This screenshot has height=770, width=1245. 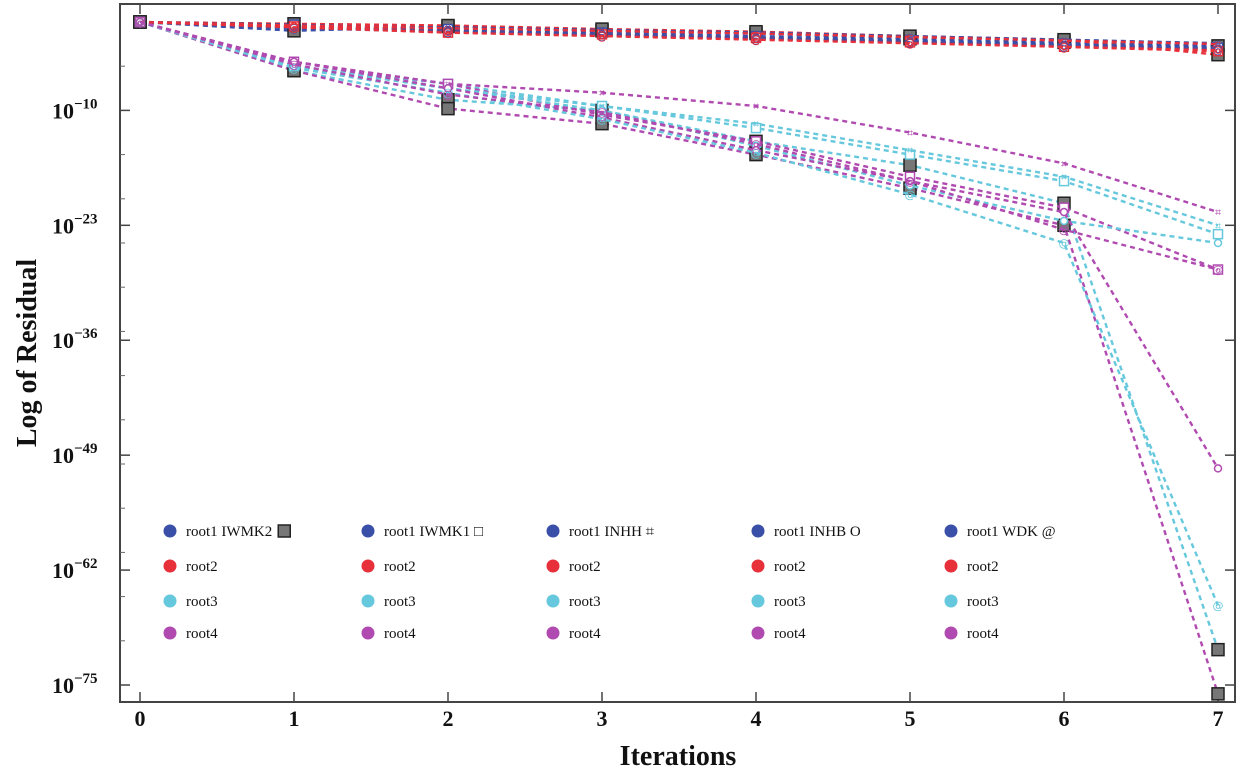 What do you see at coordinates (75, 684) in the screenshot?
I see `y-tick-label: 10−75` at bounding box center [75, 684].